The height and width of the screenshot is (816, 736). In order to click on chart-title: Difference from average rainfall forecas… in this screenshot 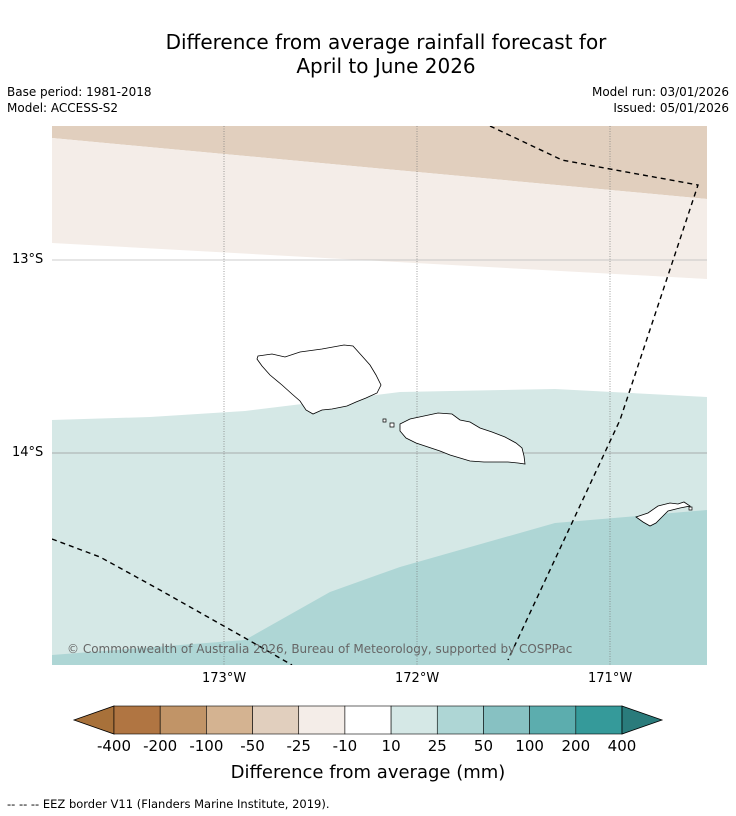, I will do `click(368, 54)`.